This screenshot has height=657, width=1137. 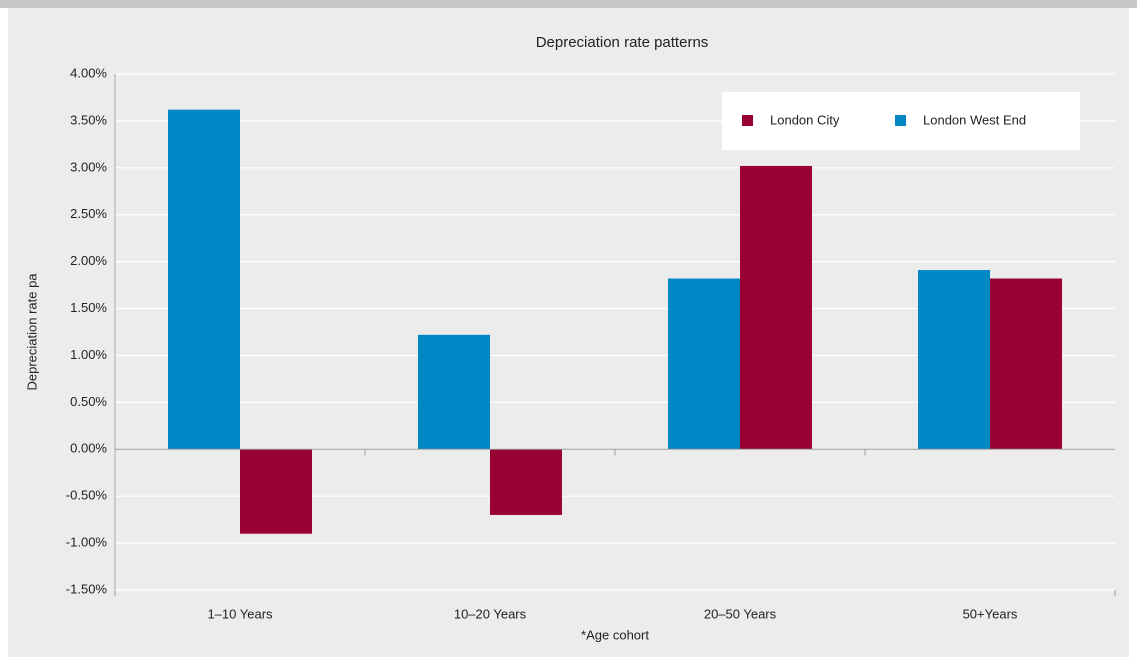 What do you see at coordinates (88, 260) in the screenshot?
I see `y-tick-label: 2.00%` at bounding box center [88, 260].